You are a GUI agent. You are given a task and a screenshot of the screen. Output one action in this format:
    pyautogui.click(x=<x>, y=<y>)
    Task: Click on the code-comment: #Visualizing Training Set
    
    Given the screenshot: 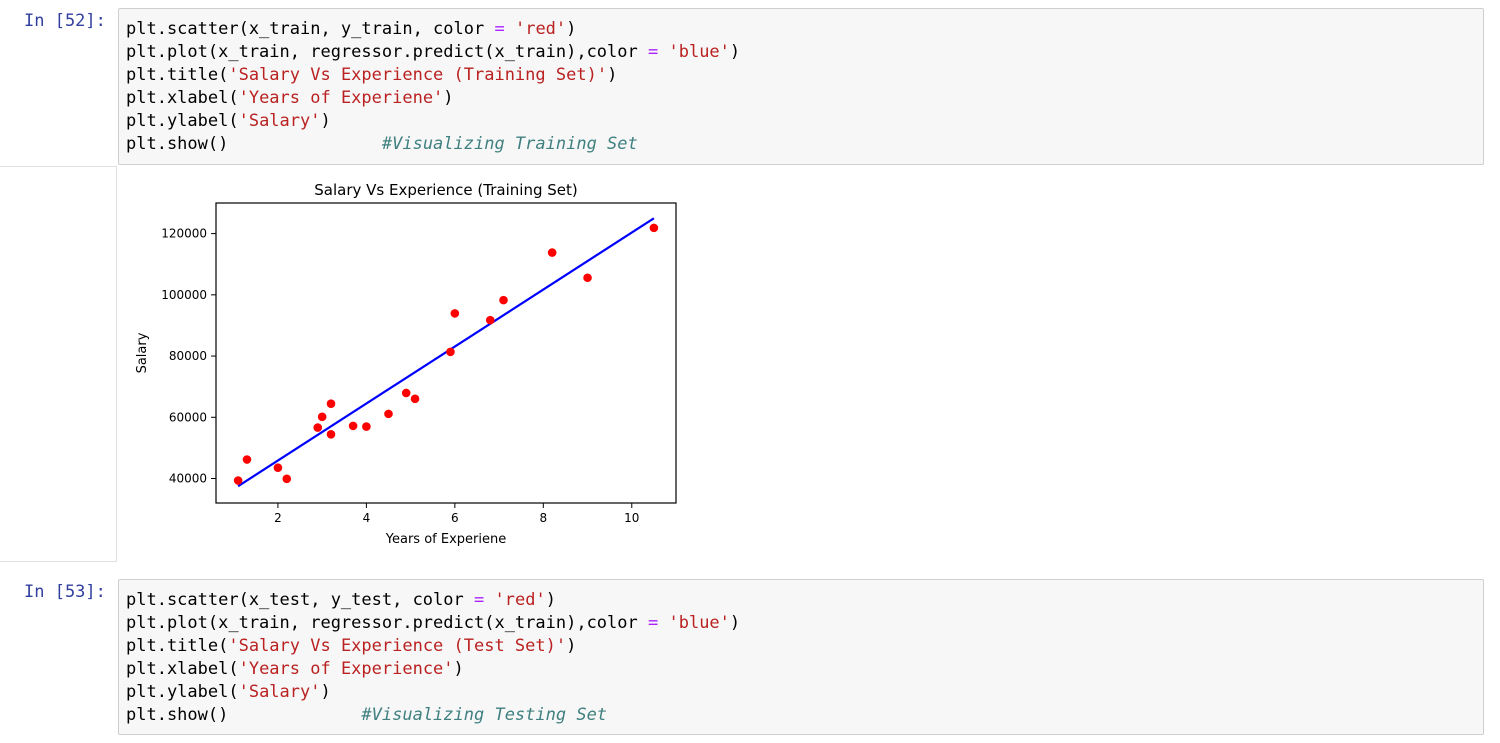 What is the action you would take?
    pyautogui.click(x=509, y=144)
    